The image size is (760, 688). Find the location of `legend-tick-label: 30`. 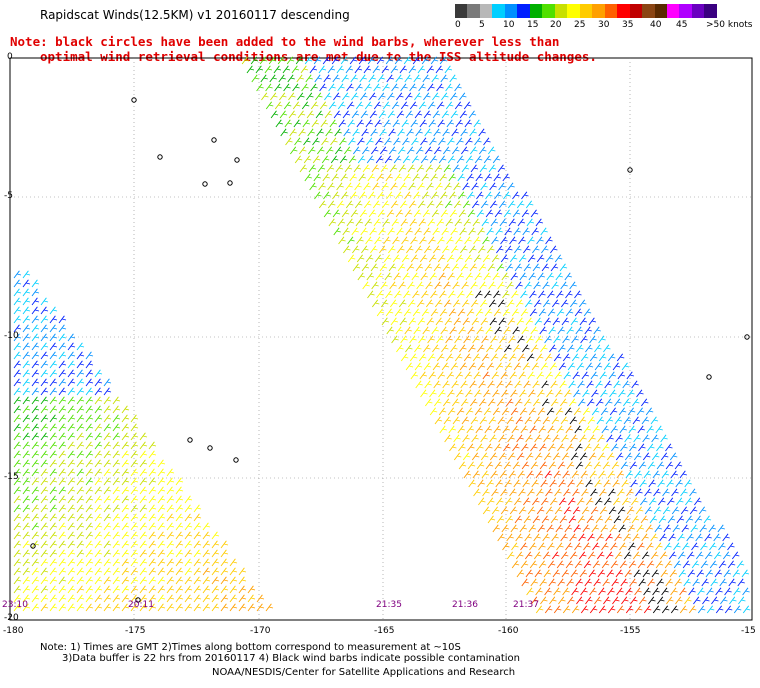

legend-tick-label: 30 is located at coordinates (604, 25).